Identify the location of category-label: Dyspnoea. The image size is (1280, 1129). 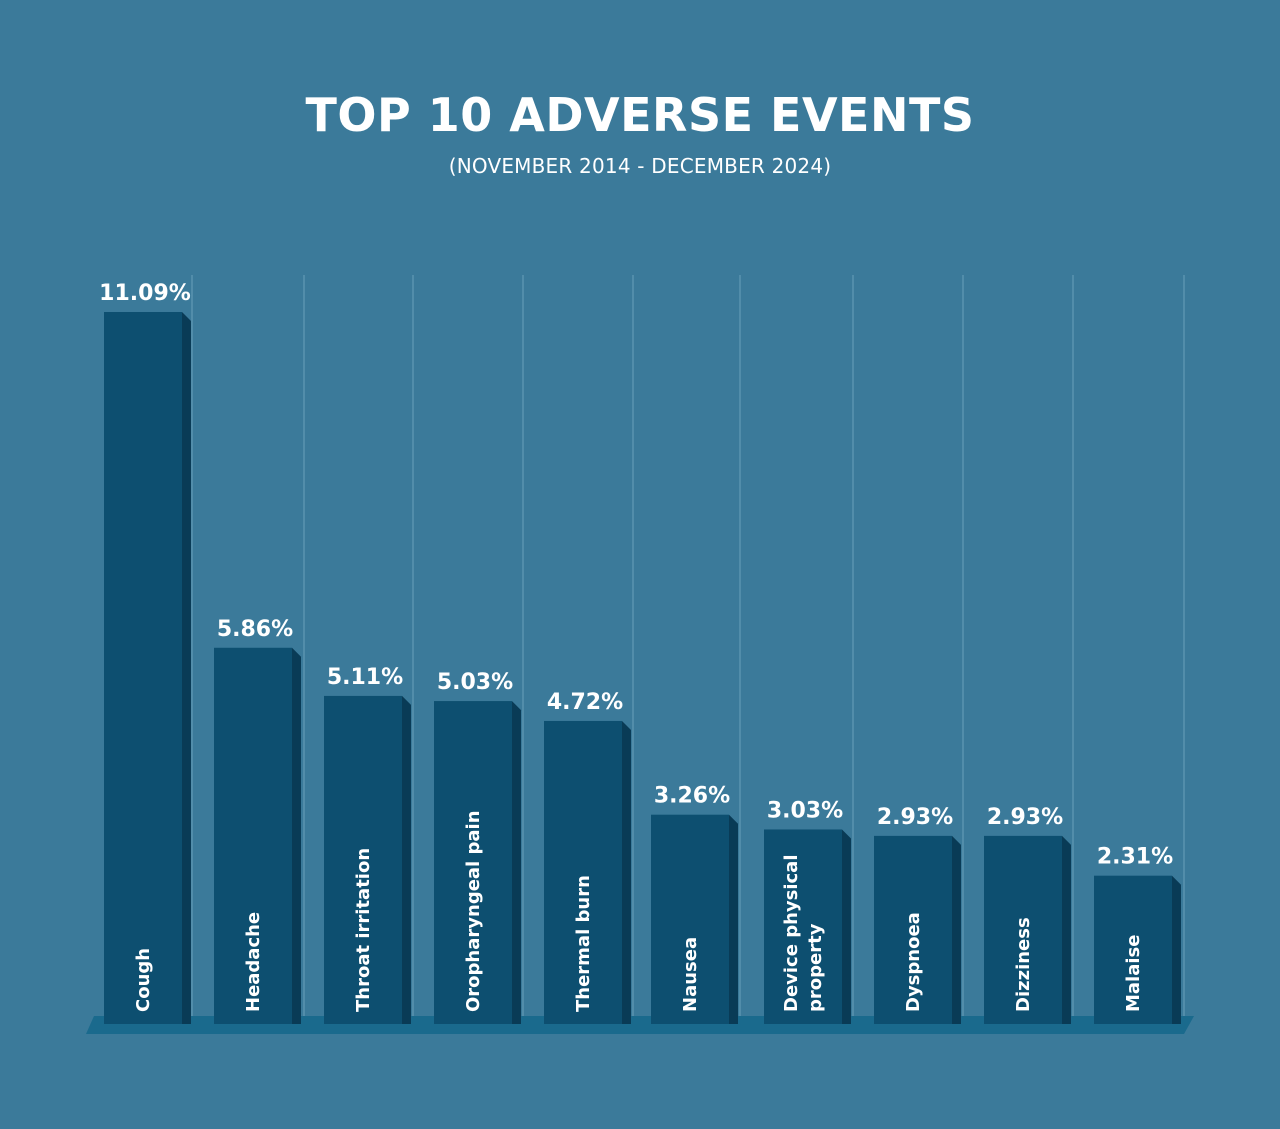
(913, 962).